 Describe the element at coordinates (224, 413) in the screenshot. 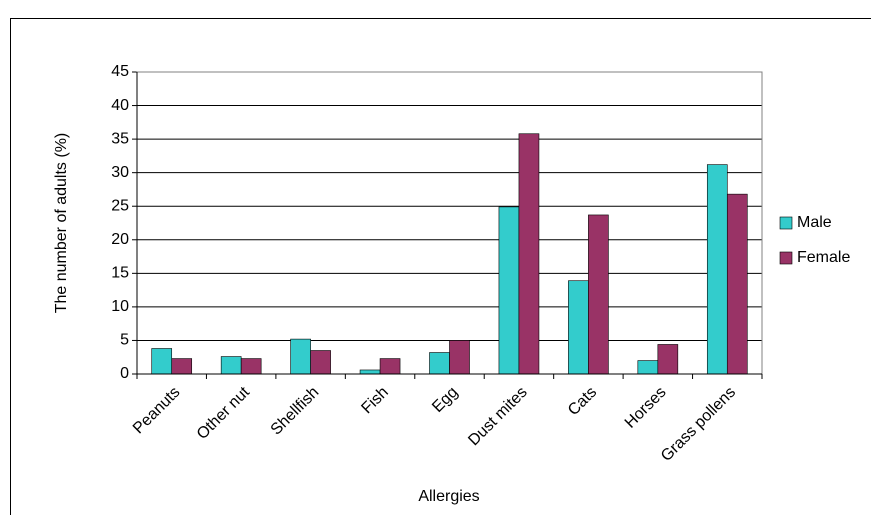

I see `x-tick-label: Other nut` at that location.